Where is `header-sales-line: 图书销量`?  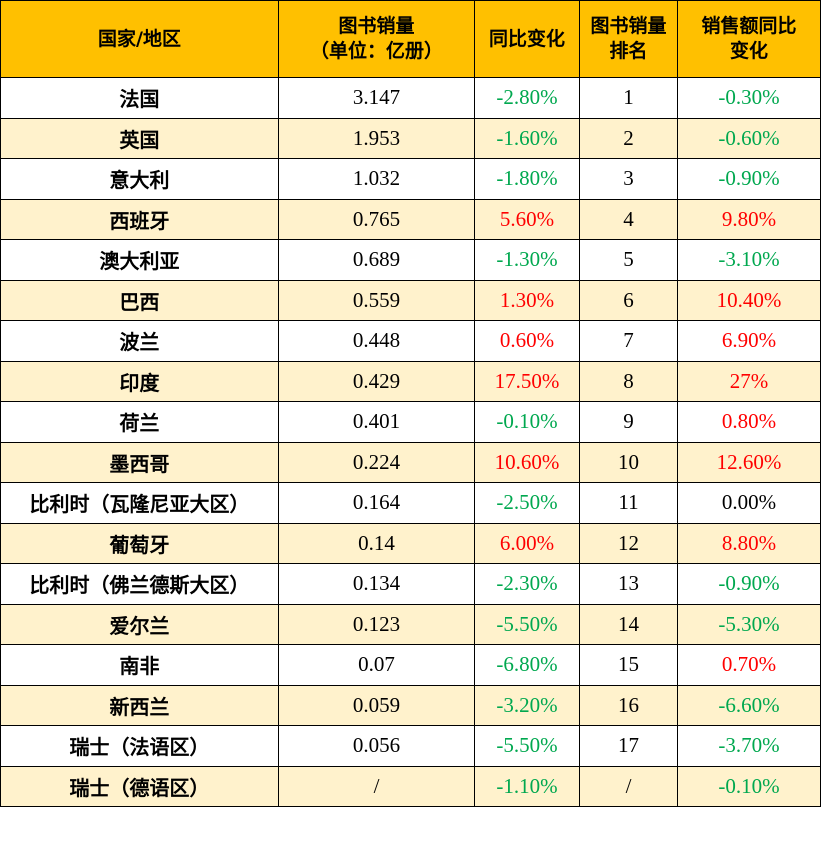
header-sales-line: 图书销量 is located at coordinates (376, 26).